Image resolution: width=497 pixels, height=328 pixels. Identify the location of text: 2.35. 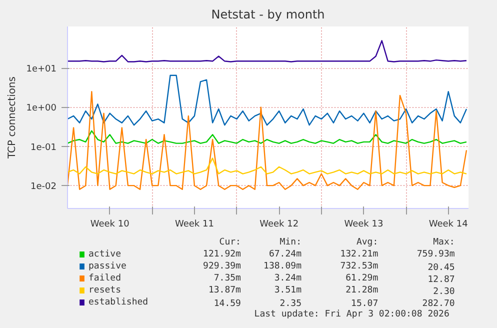
(291, 304).